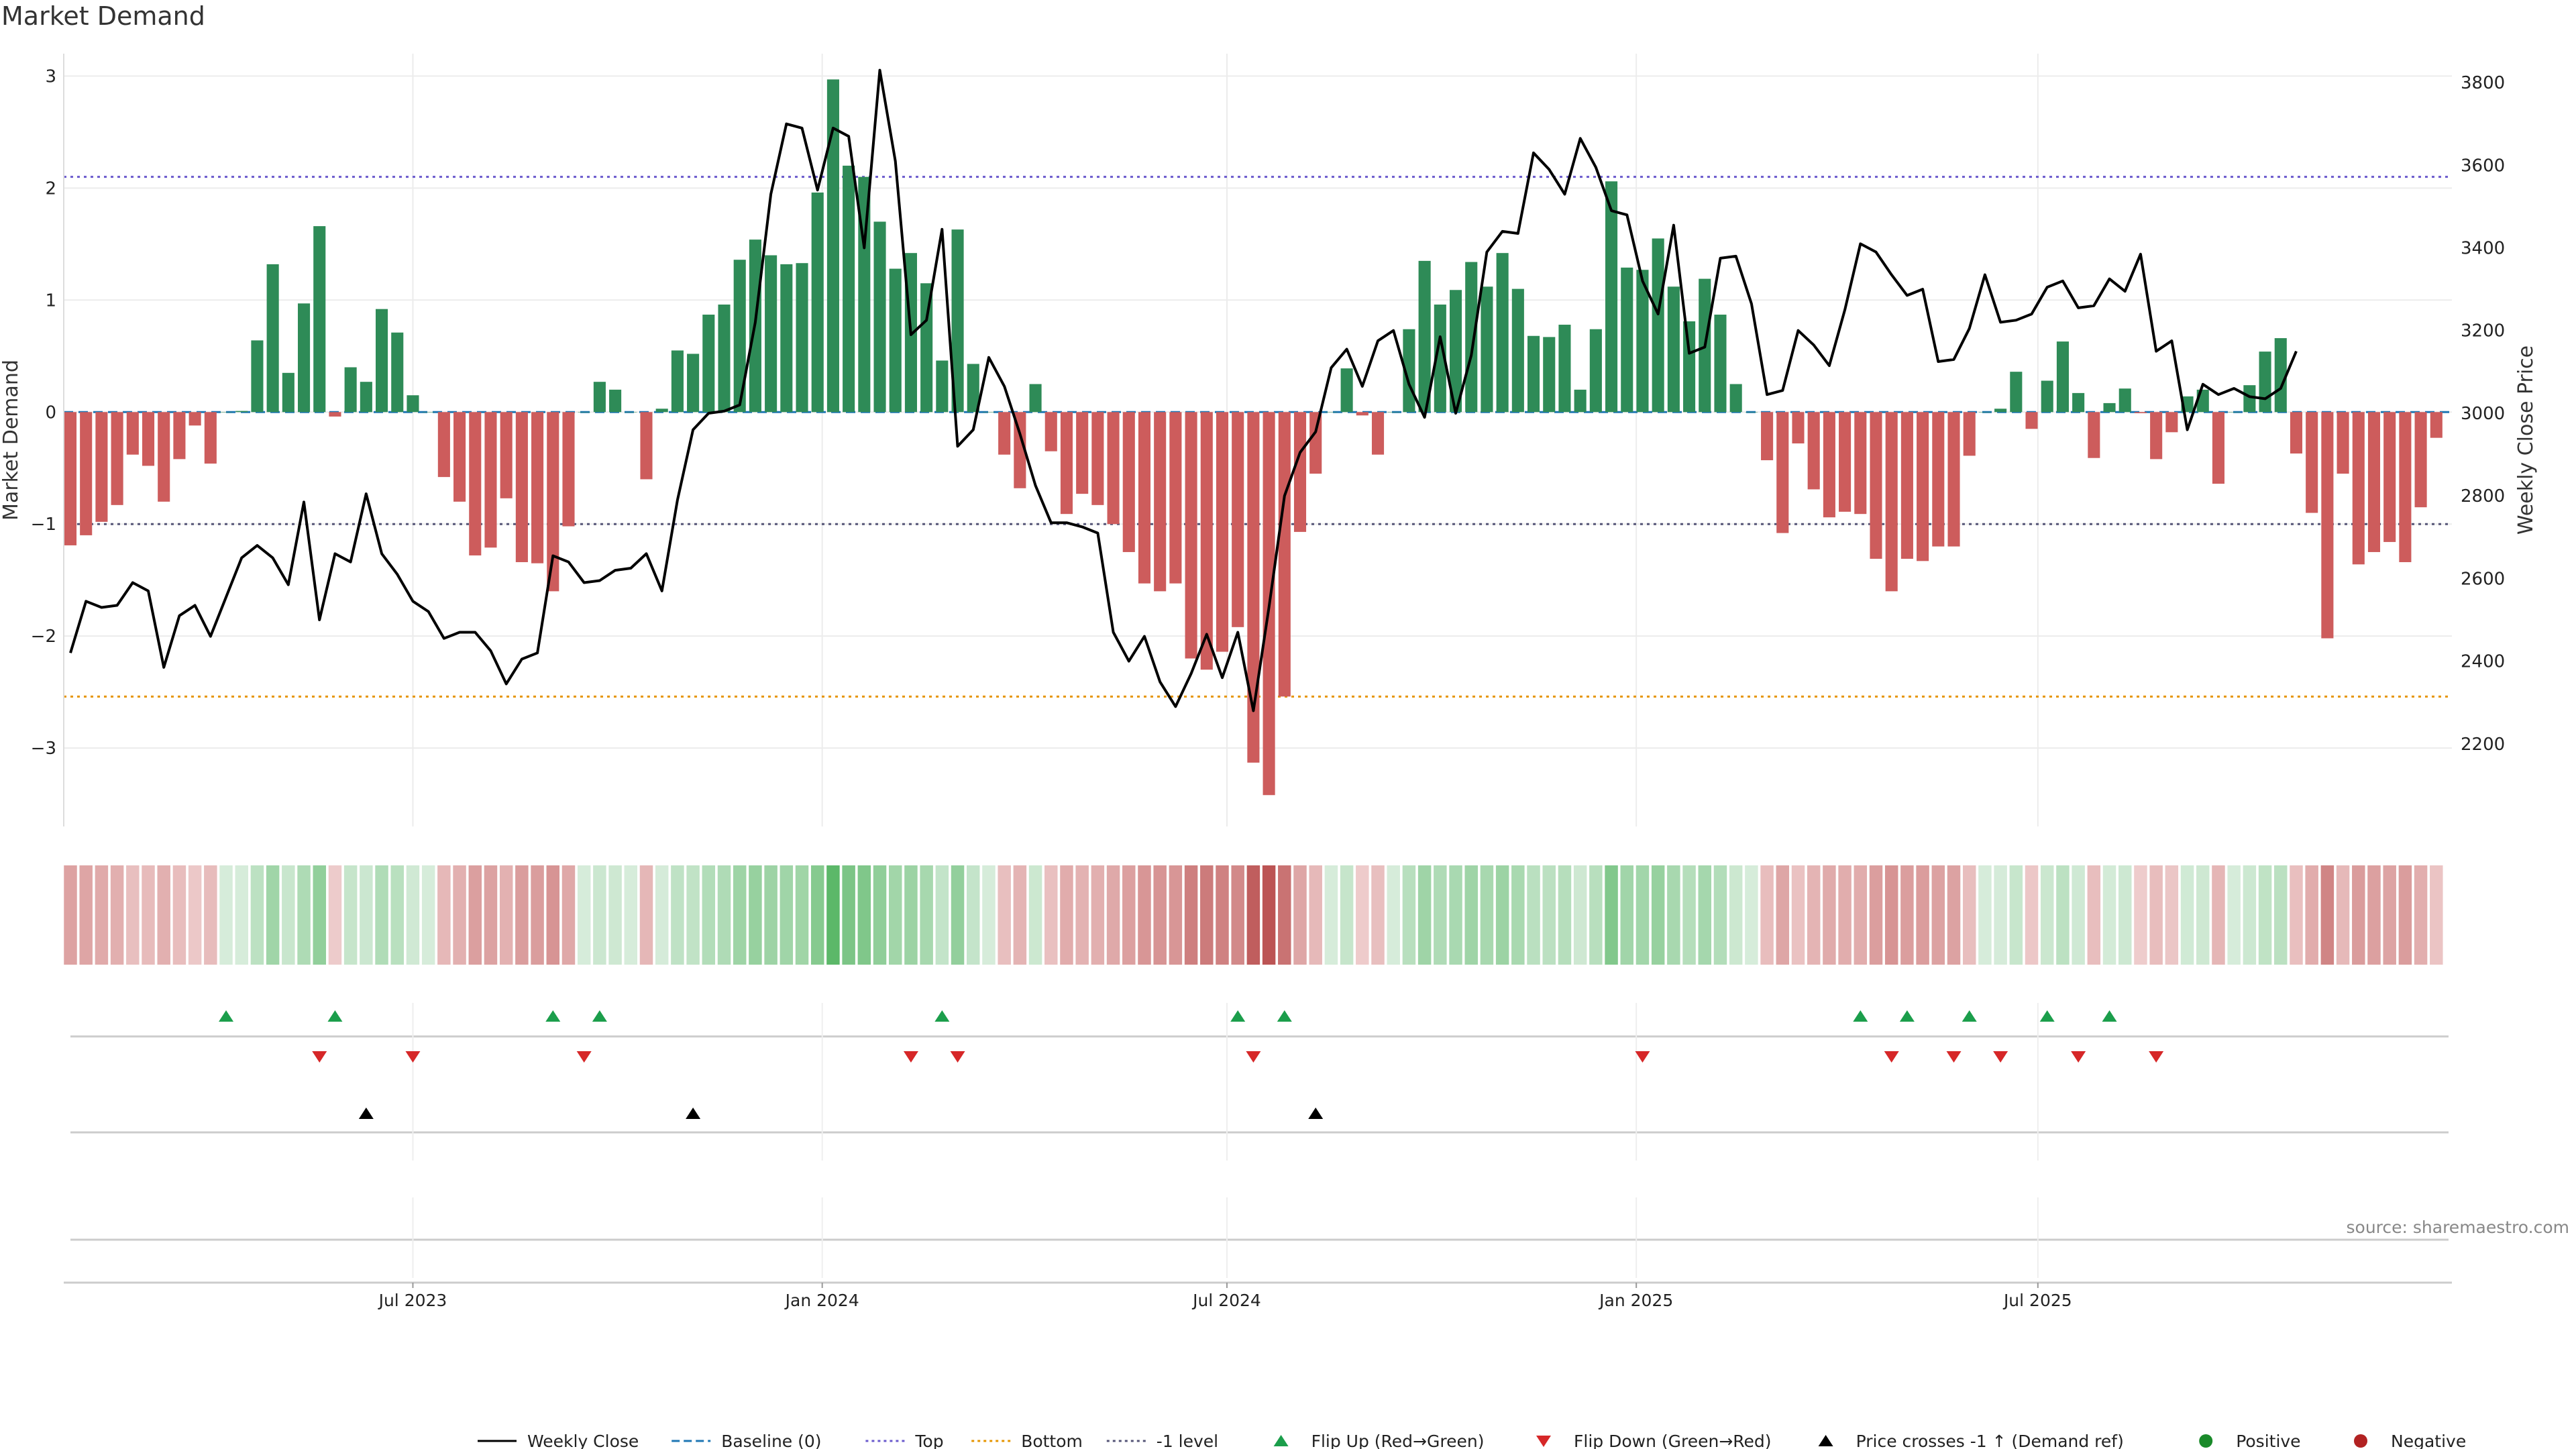 The image size is (2576, 1449). What do you see at coordinates (2483, 745) in the screenshot?
I see `right-tick-label: 2200` at bounding box center [2483, 745].